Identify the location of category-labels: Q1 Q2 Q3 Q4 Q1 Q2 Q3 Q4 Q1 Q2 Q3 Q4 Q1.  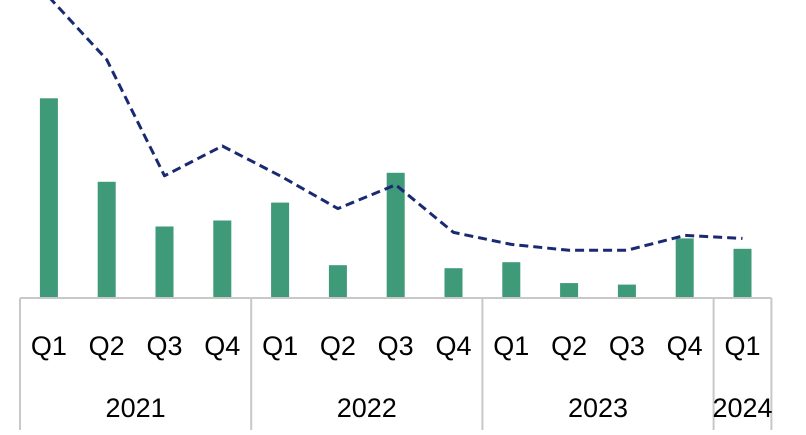
(396, 346).